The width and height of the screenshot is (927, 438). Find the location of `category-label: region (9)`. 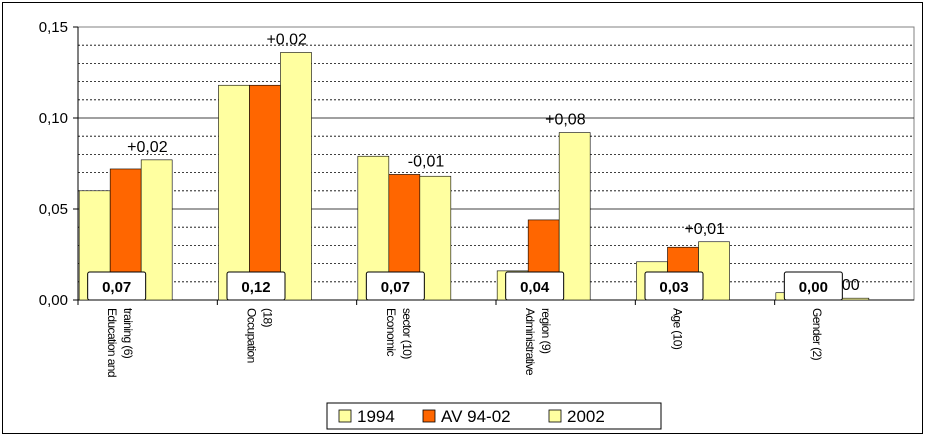

category-label: region (9) is located at coordinates (546, 331).